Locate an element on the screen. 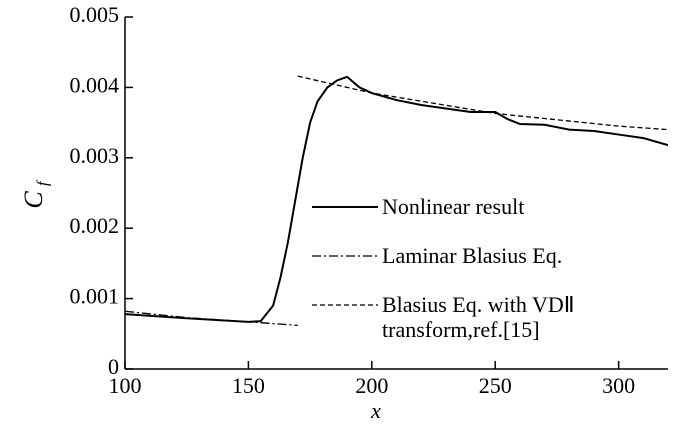  legend-label: Laminar Blasius Eq. is located at coordinates (472, 255).